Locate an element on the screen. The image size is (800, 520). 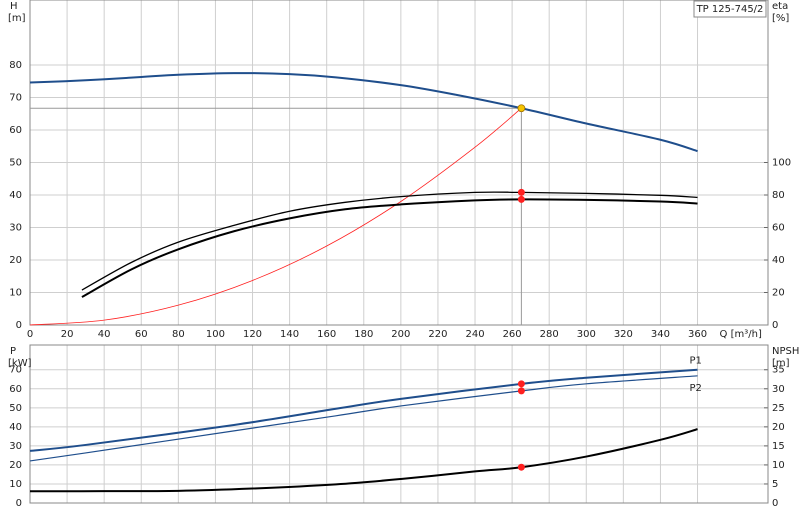
y2-tick-label: 10 is located at coordinates (778, 465).